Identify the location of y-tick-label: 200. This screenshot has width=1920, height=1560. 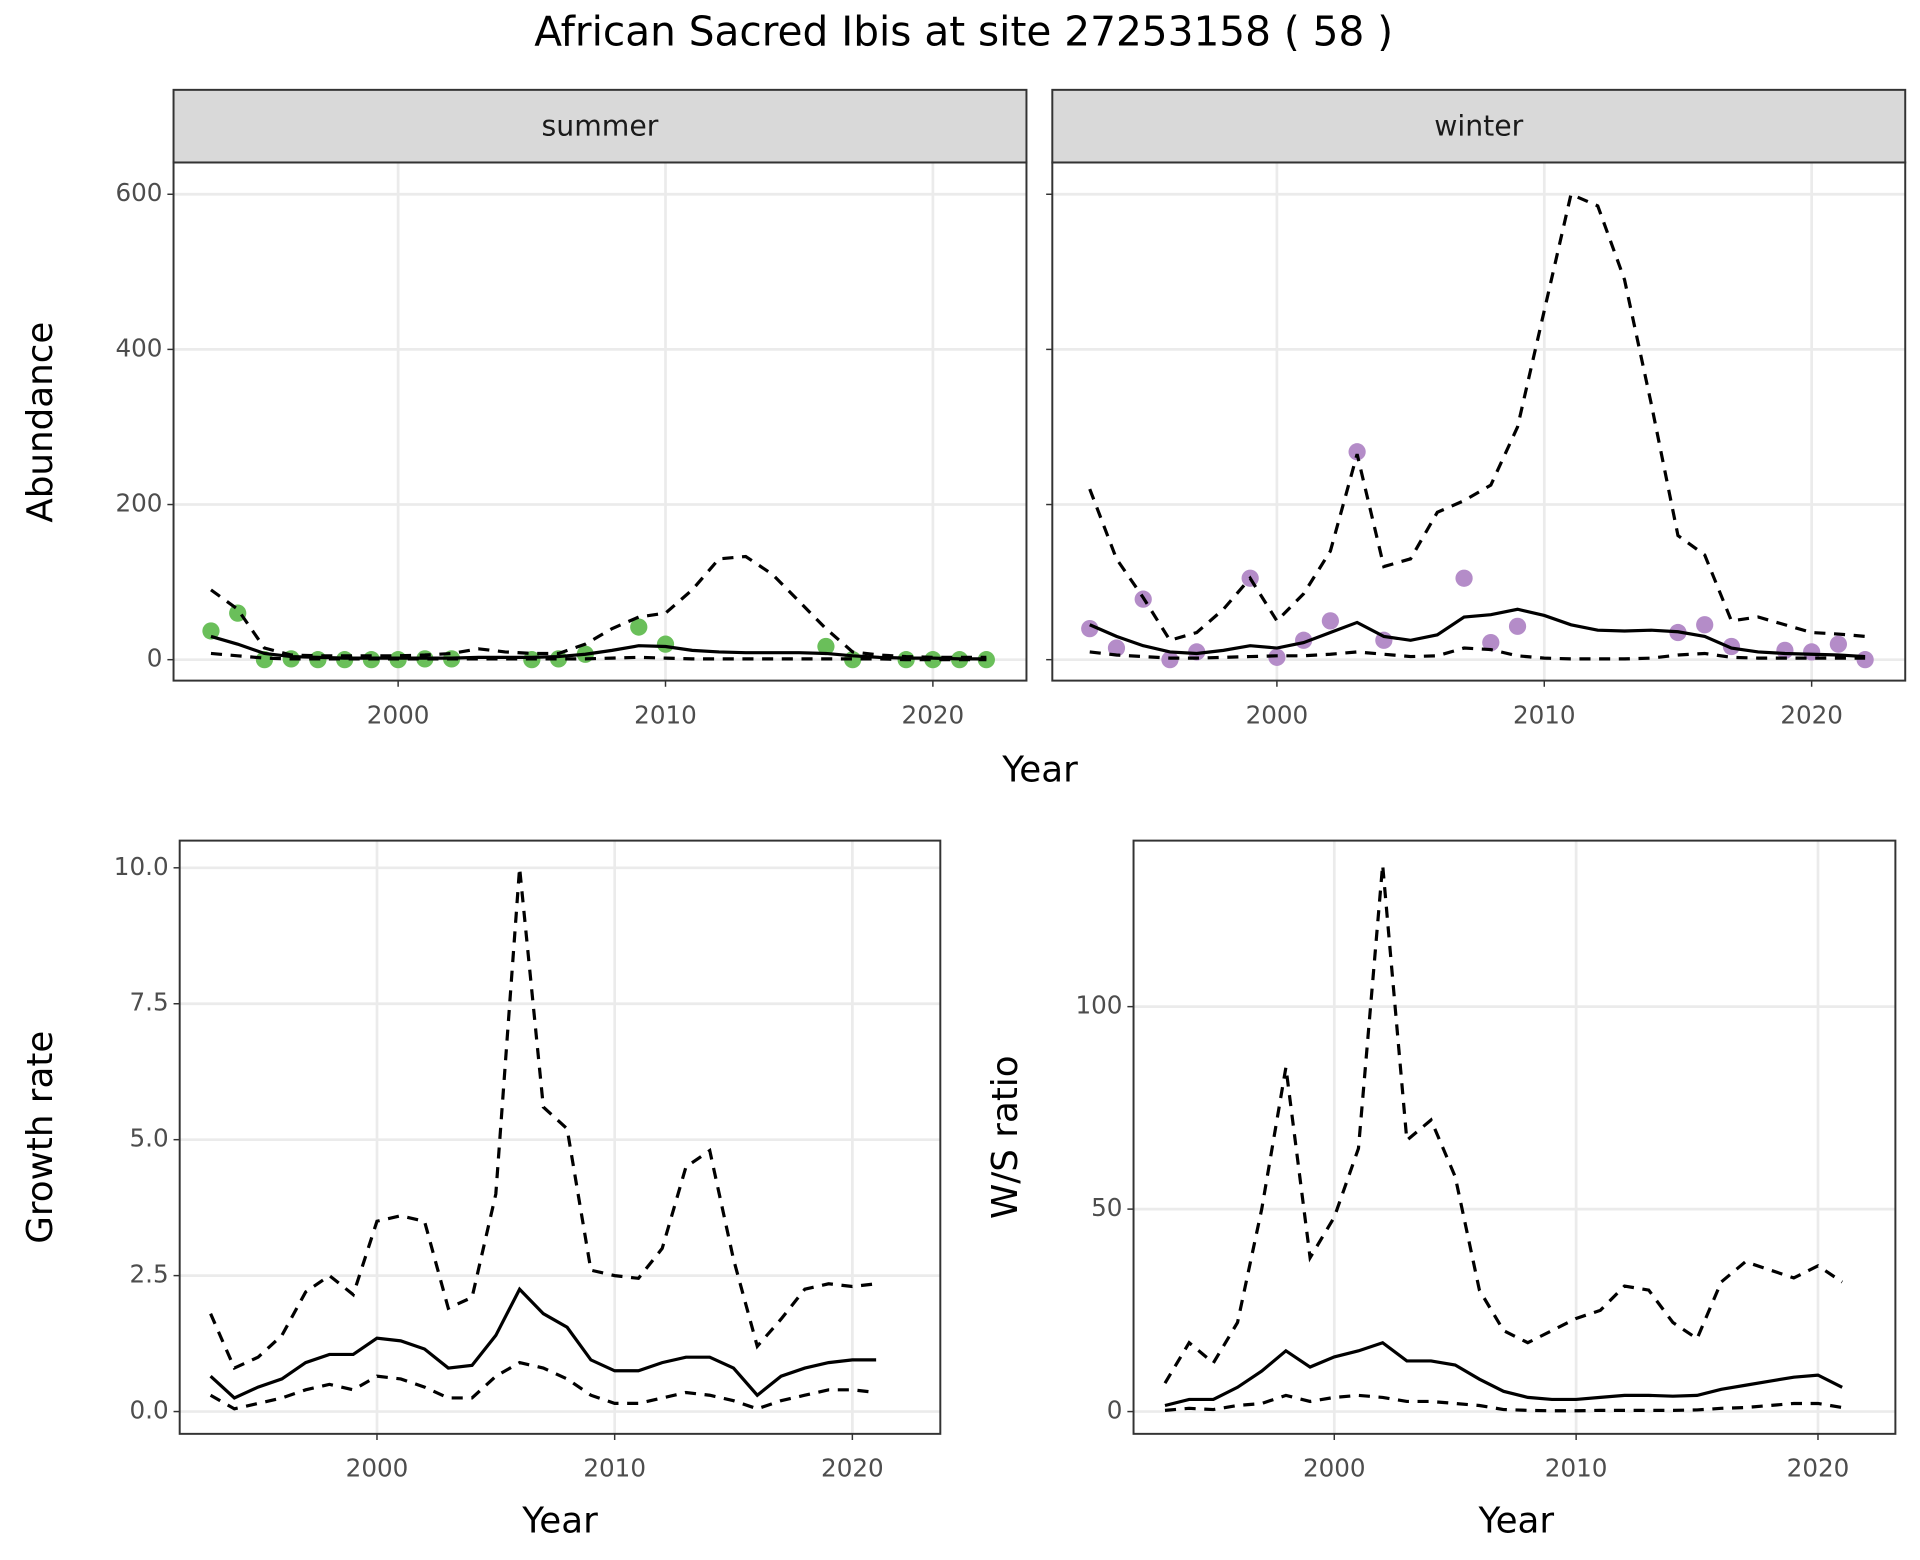
(138, 503).